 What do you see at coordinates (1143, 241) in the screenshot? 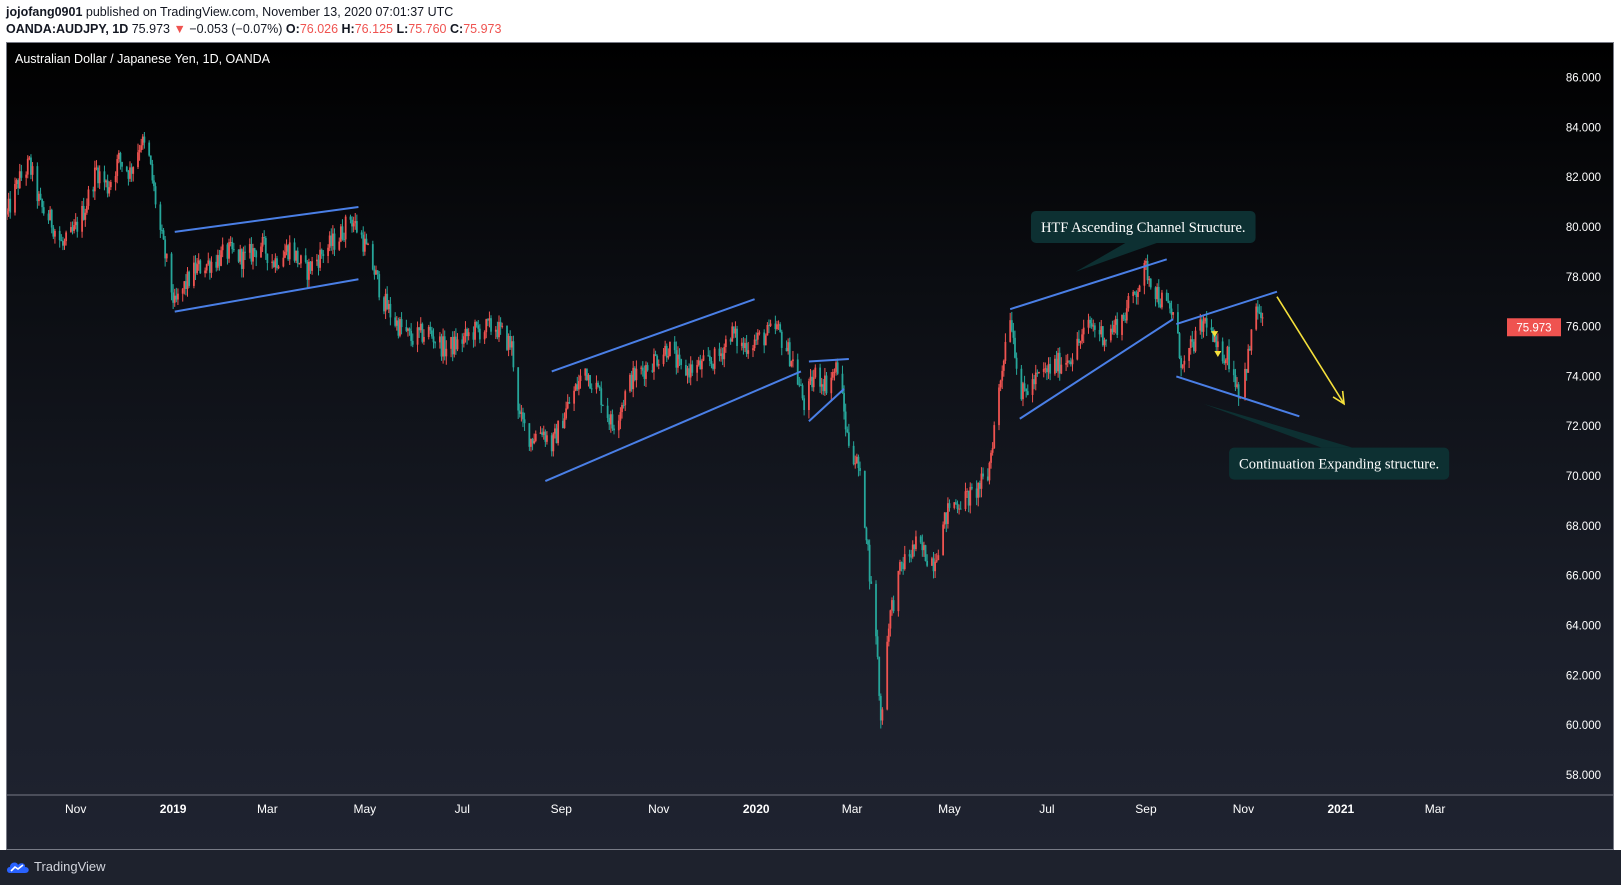
I see `callout-annotation: HTF Ascending Channel Structure.` at bounding box center [1143, 241].